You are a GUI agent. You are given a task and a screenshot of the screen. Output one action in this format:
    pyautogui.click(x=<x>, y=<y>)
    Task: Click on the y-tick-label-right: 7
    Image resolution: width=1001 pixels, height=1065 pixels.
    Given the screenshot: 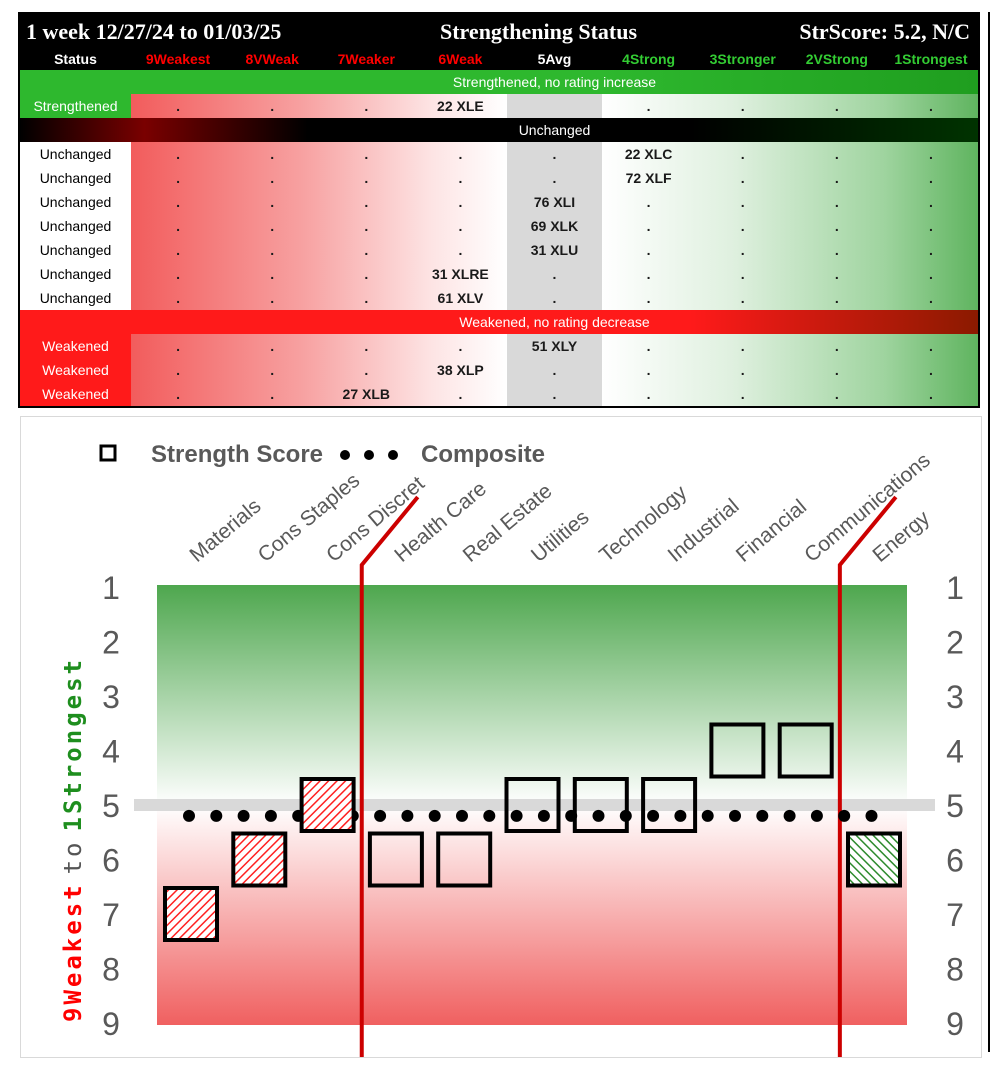 What is the action you would take?
    pyautogui.click(x=955, y=915)
    